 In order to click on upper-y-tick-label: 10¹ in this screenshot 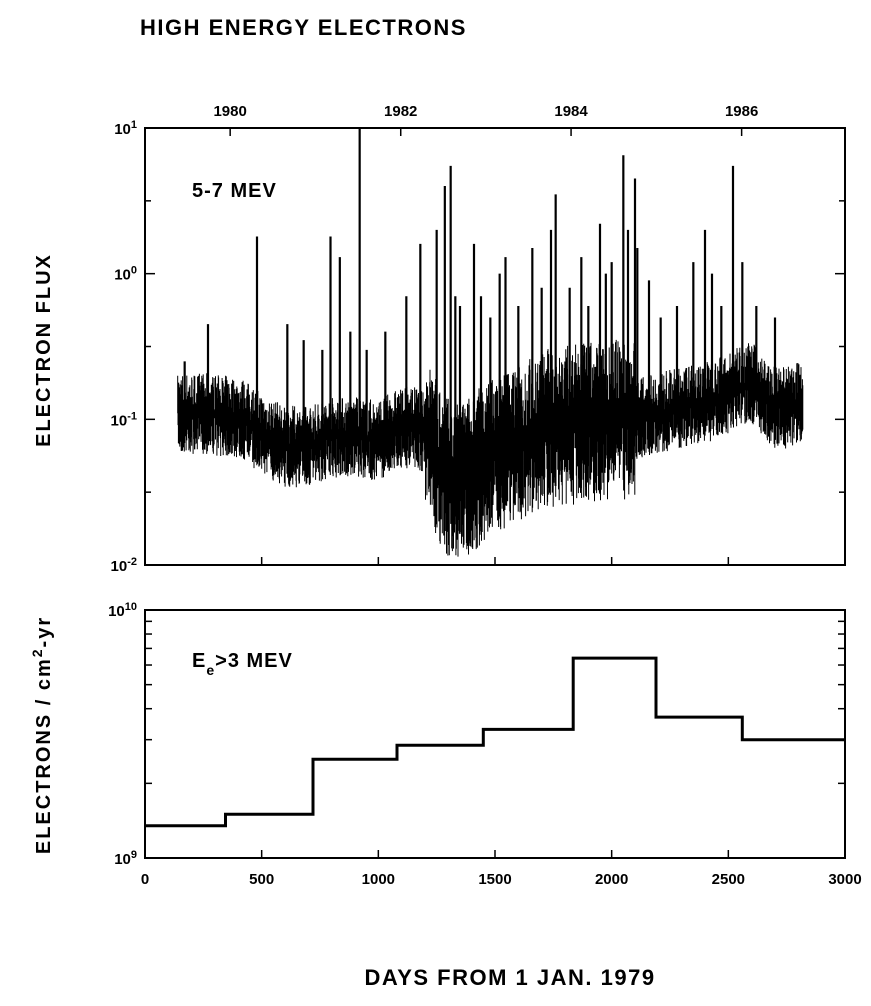, I will do `click(125, 128)`.